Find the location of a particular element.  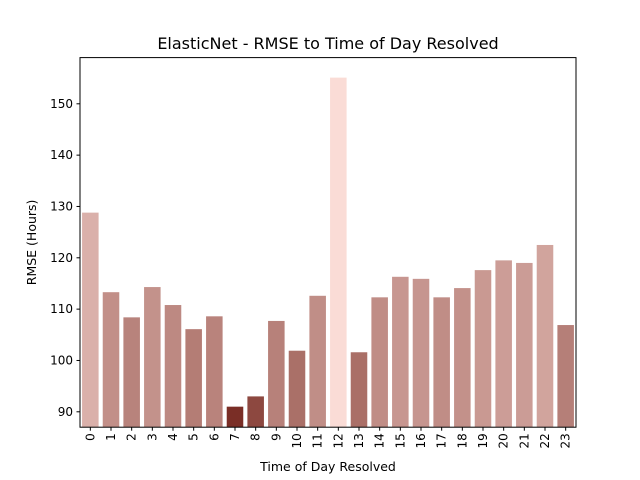

x-tick-label-17: 17 is located at coordinates (442, 440).